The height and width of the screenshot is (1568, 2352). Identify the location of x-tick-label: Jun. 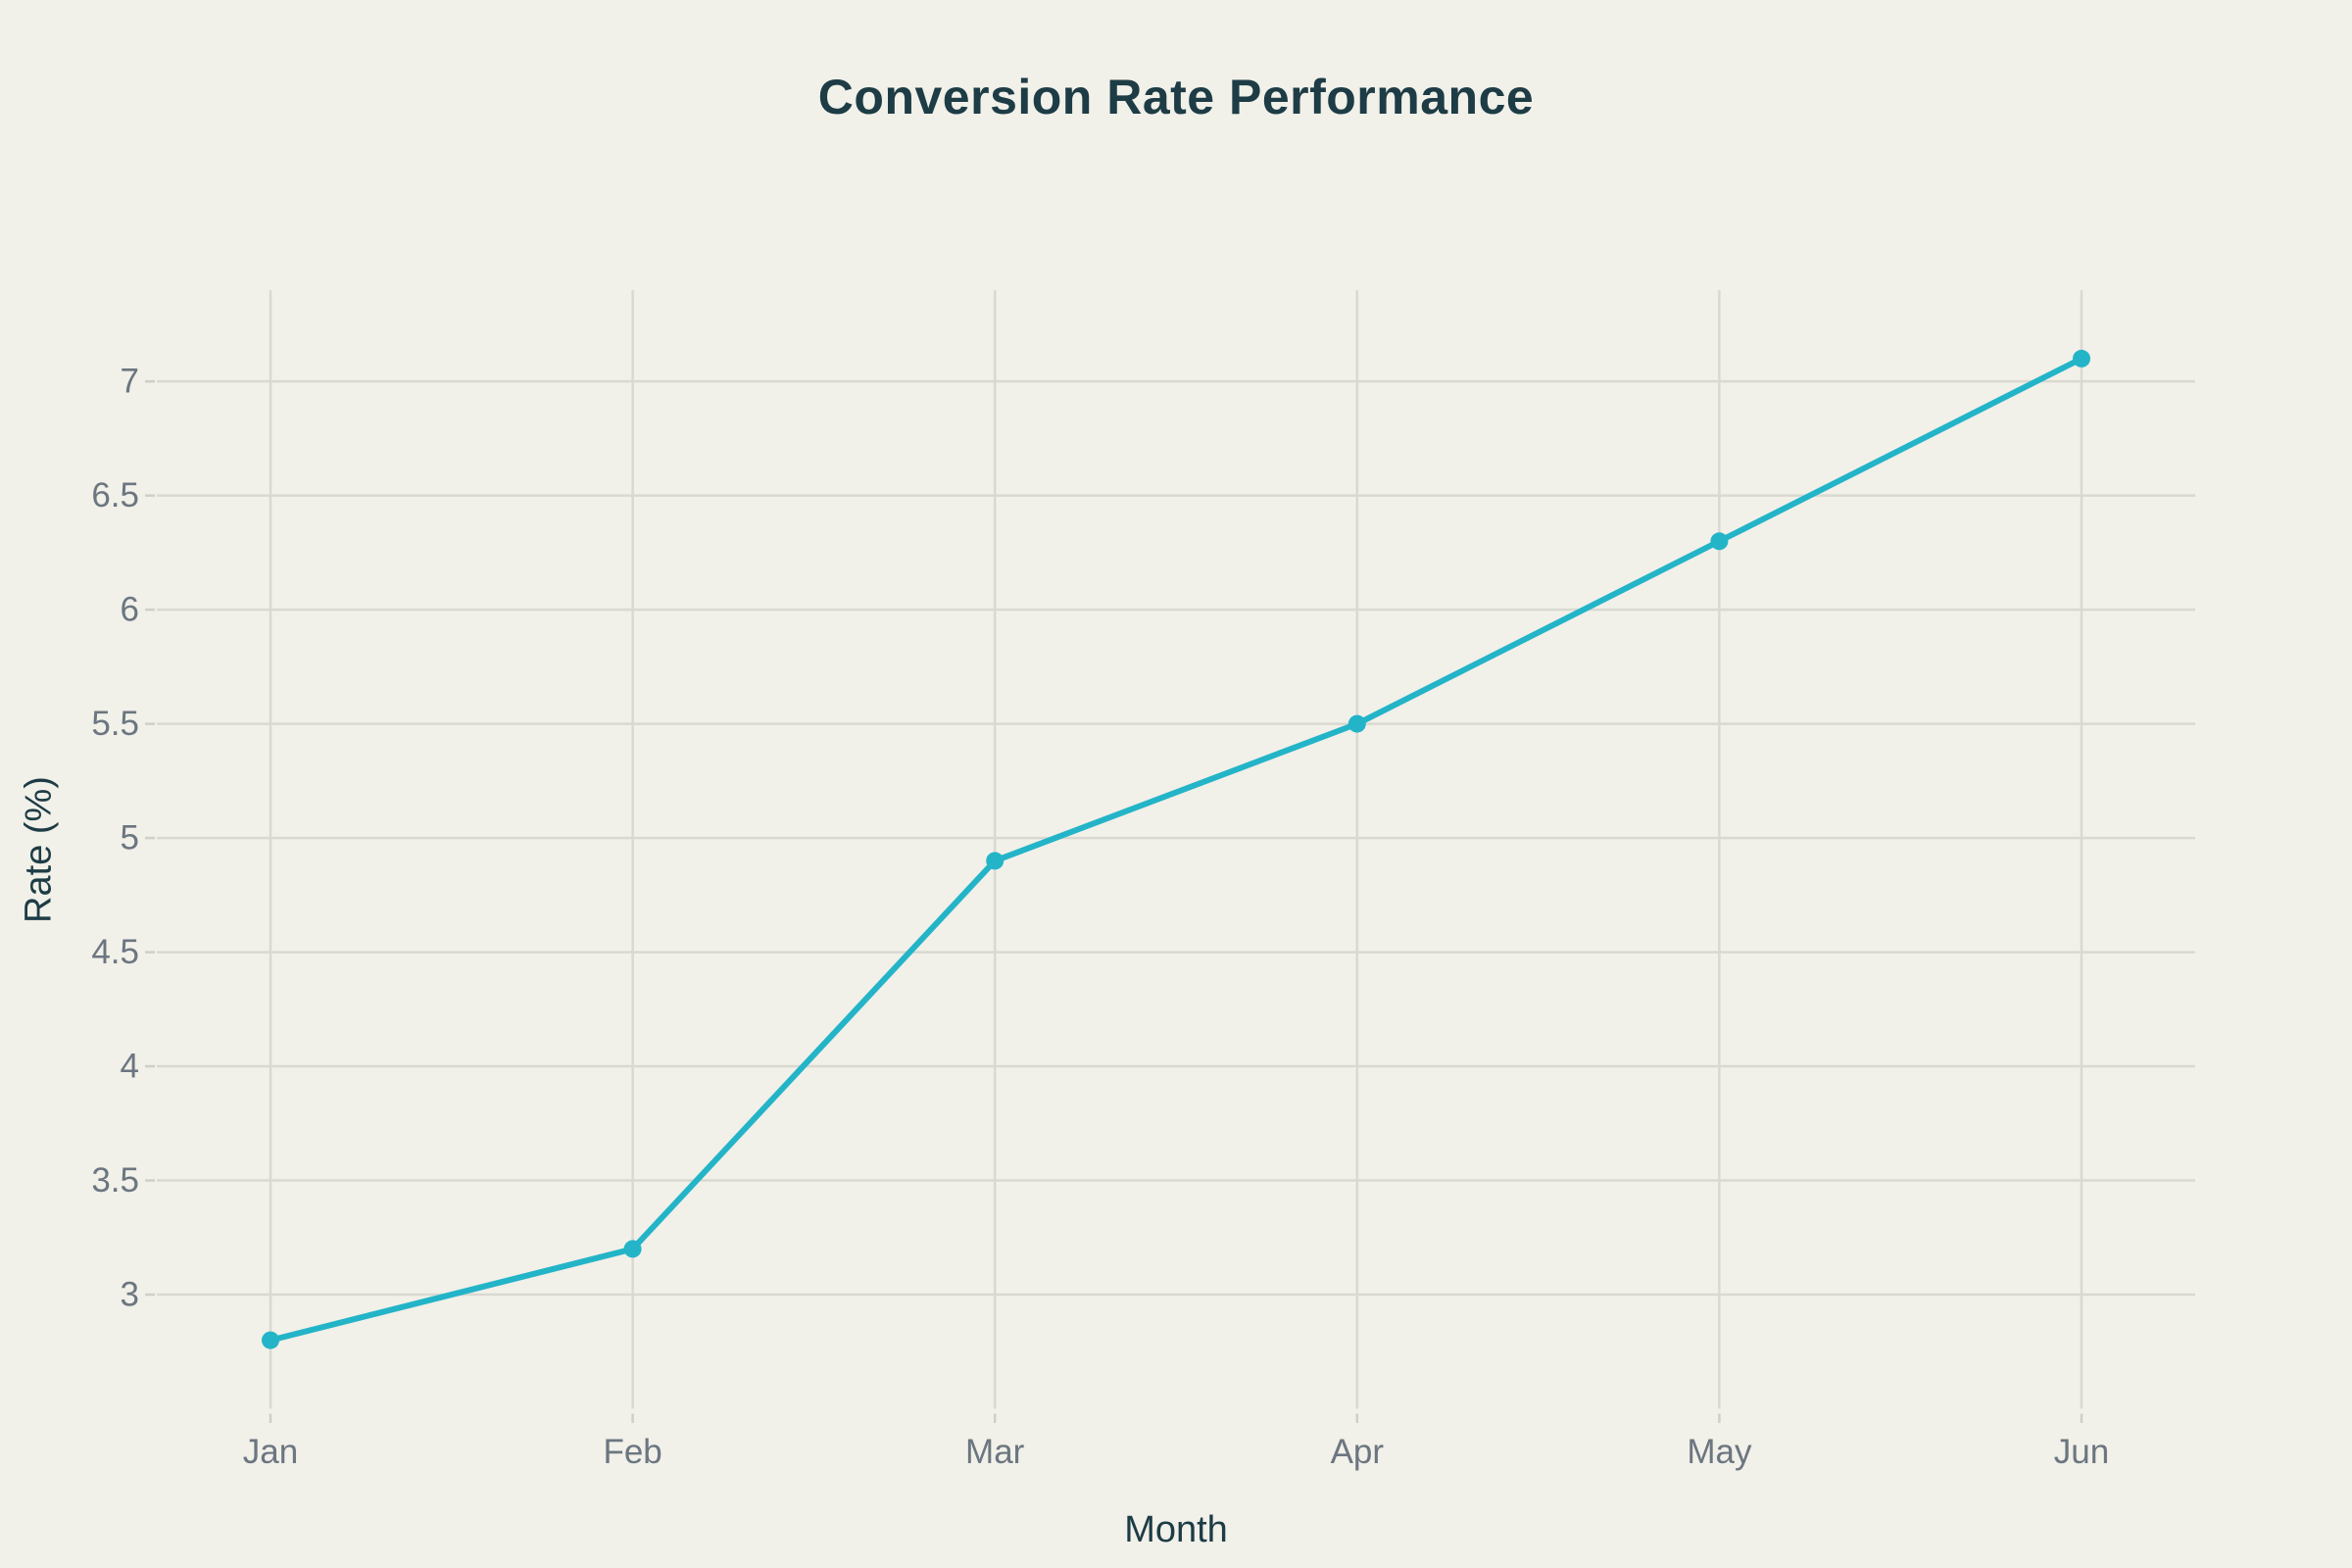
(2081, 1452).